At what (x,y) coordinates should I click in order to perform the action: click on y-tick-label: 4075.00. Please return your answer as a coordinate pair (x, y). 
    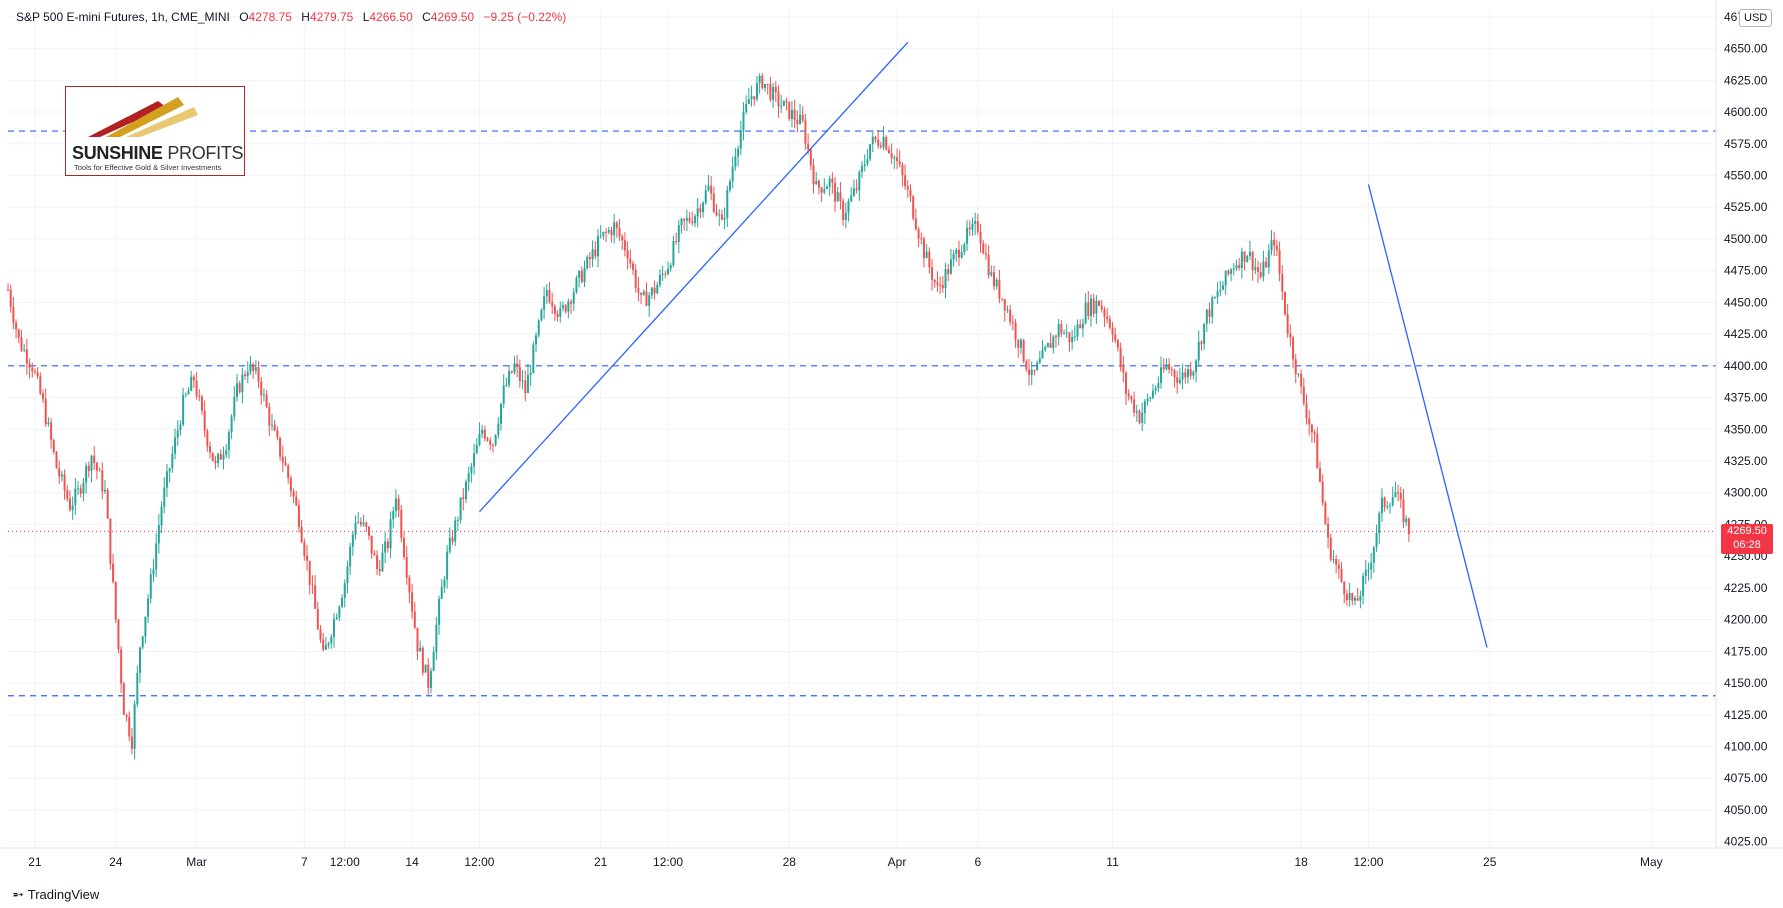
    Looking at the image, I should click on (1746, 778).